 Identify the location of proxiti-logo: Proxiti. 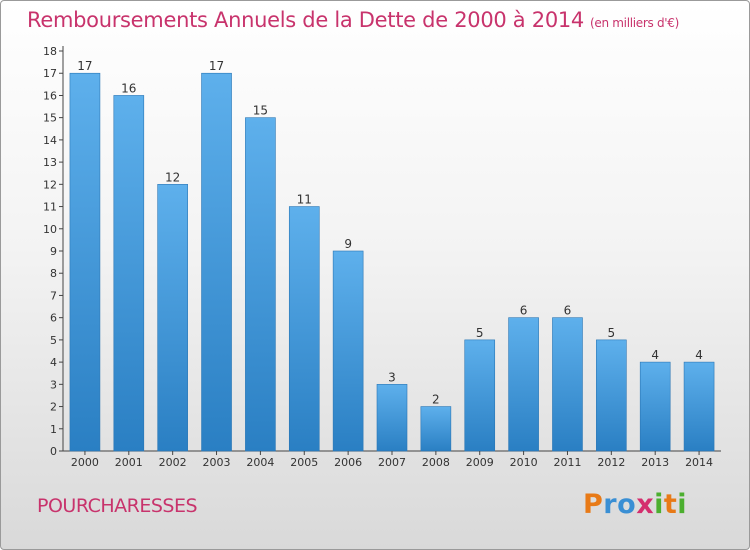
(635, 504).